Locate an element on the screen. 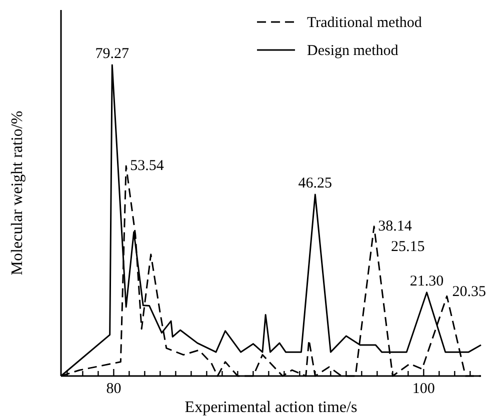  x-axis-title: Experimental action time/s is located at coordinates (271, 407).